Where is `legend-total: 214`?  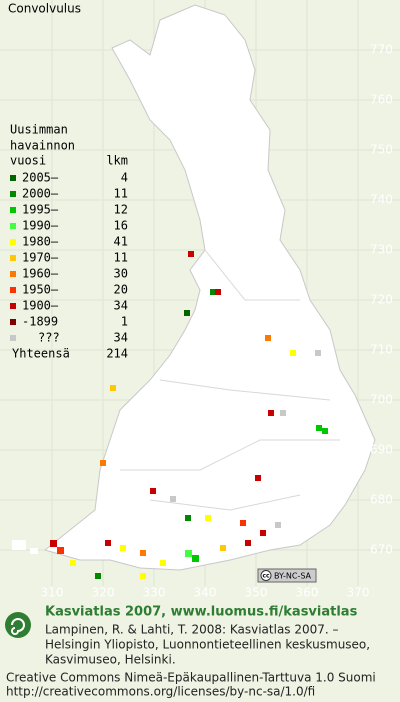
legend-total: 214 is located at coordinates (117, 354).